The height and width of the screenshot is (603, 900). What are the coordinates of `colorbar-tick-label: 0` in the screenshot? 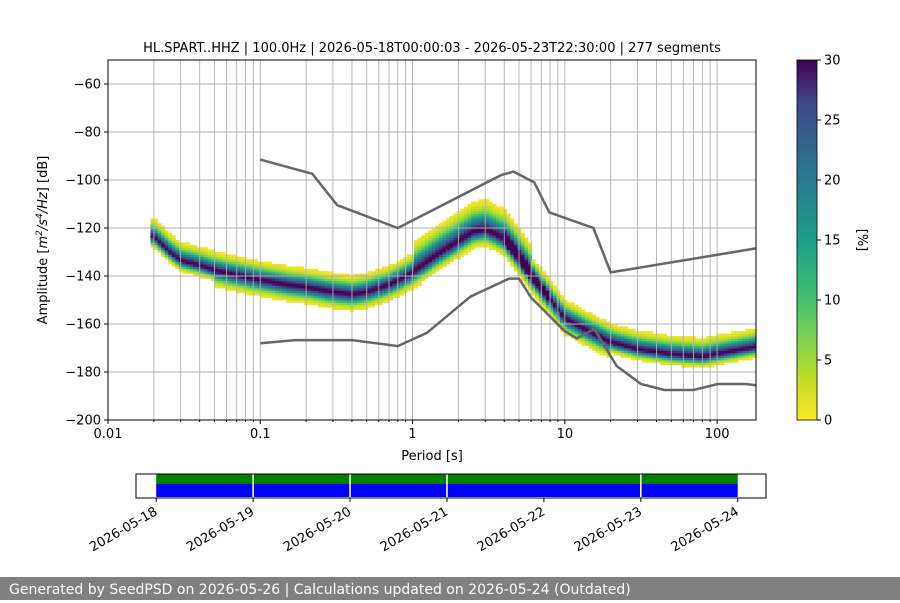 It's located at (828, 421).